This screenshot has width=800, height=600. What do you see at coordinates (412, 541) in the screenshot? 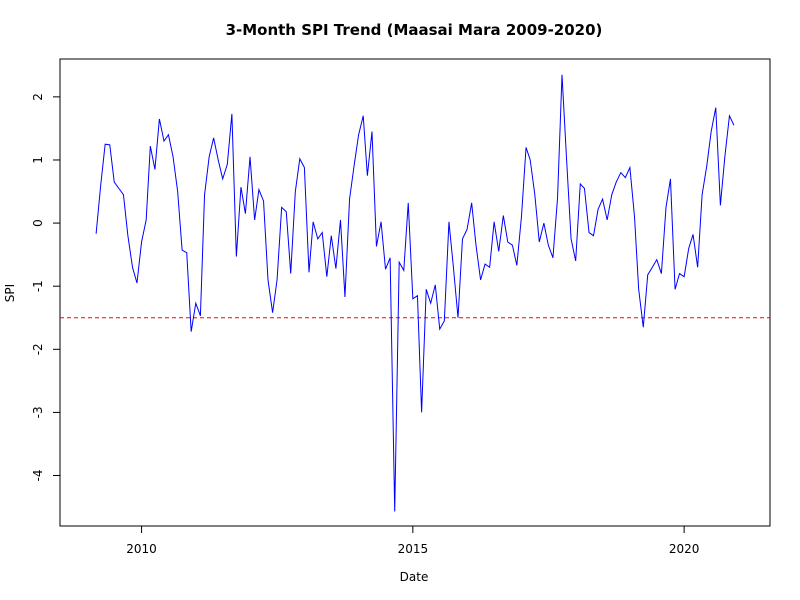
I see `x-axis: 2010 2015 2020` at bounding box center [412, 541].